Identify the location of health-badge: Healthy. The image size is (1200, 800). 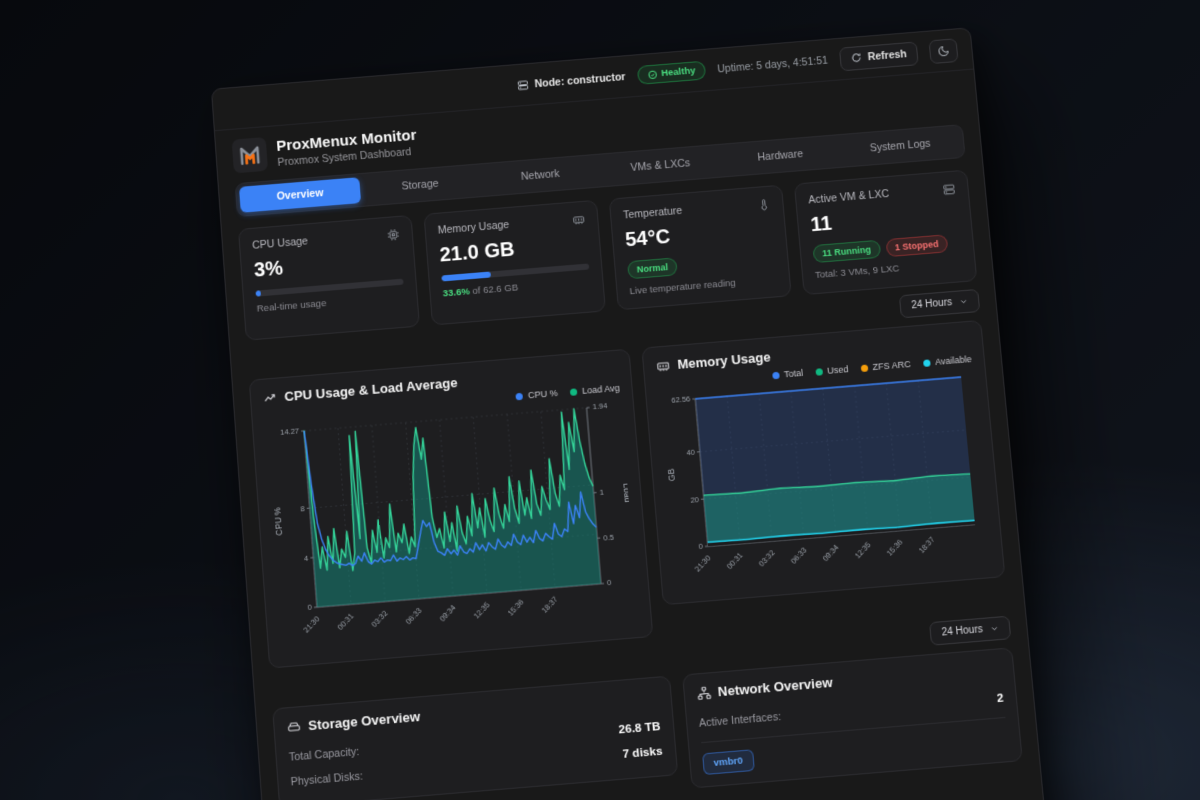
(671, 72).